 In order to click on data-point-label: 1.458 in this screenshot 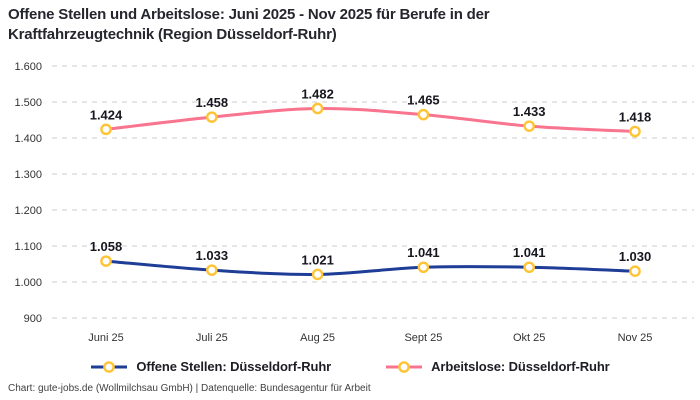, I will do `click(212, 102)`.